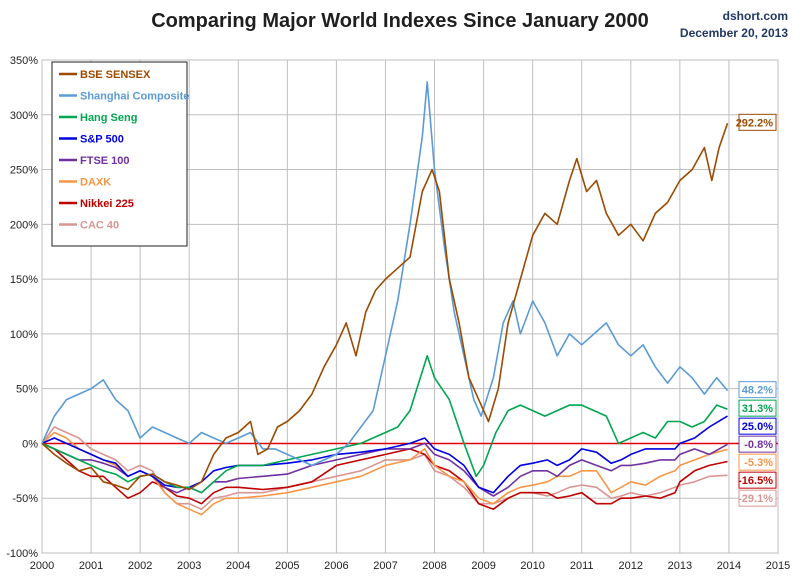 Image resolution: width=800 pixels, height=583 pixels. What do you see at coordinates (582, 566) in the screenshot?
I see `x-tick-label: 2011` at bounding box center [582, 566].